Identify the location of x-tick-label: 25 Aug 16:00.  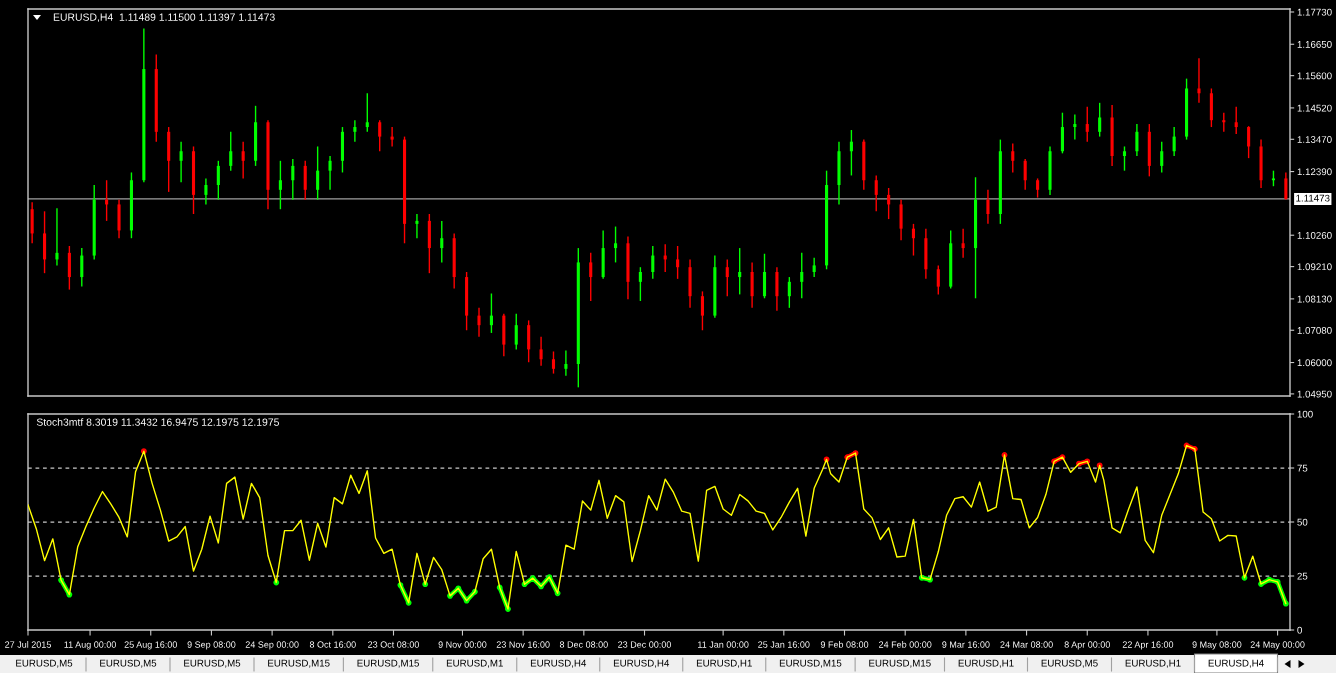
(151, 645).